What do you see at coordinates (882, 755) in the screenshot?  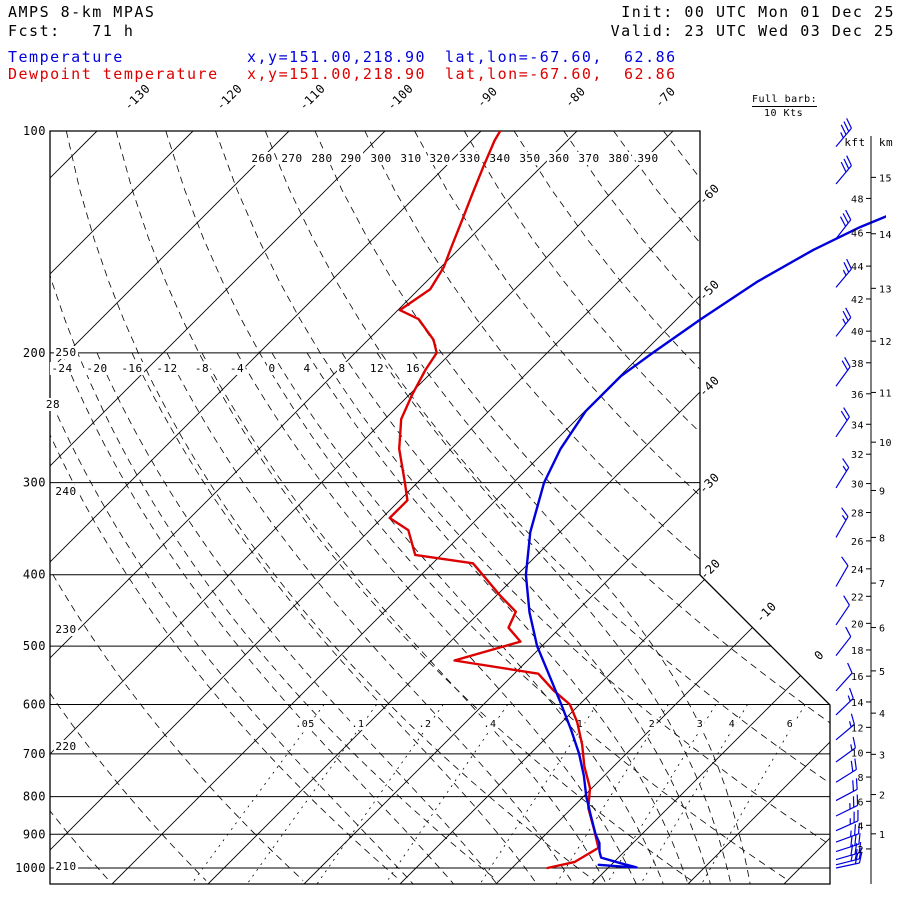 I see `svg-text: 3` at bounding box center [882, 755].